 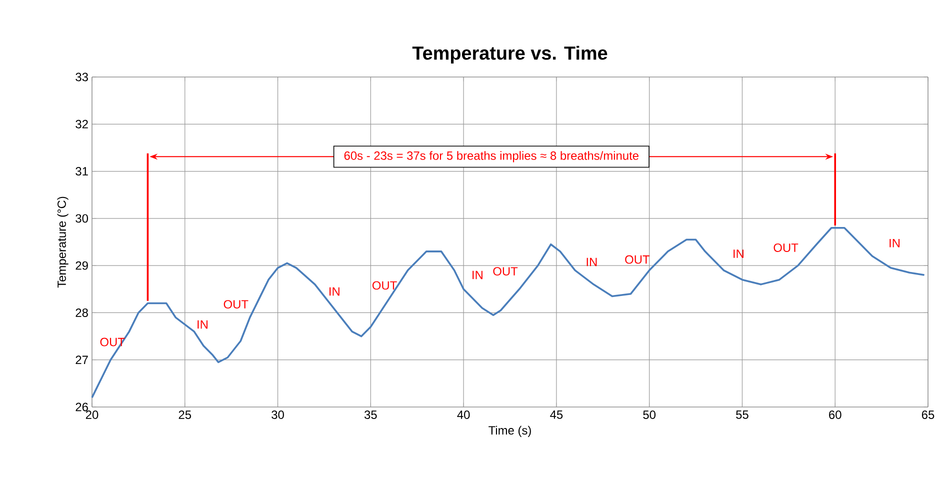 I want to click on y-tick-label: 30, so click(x=82, y=218).